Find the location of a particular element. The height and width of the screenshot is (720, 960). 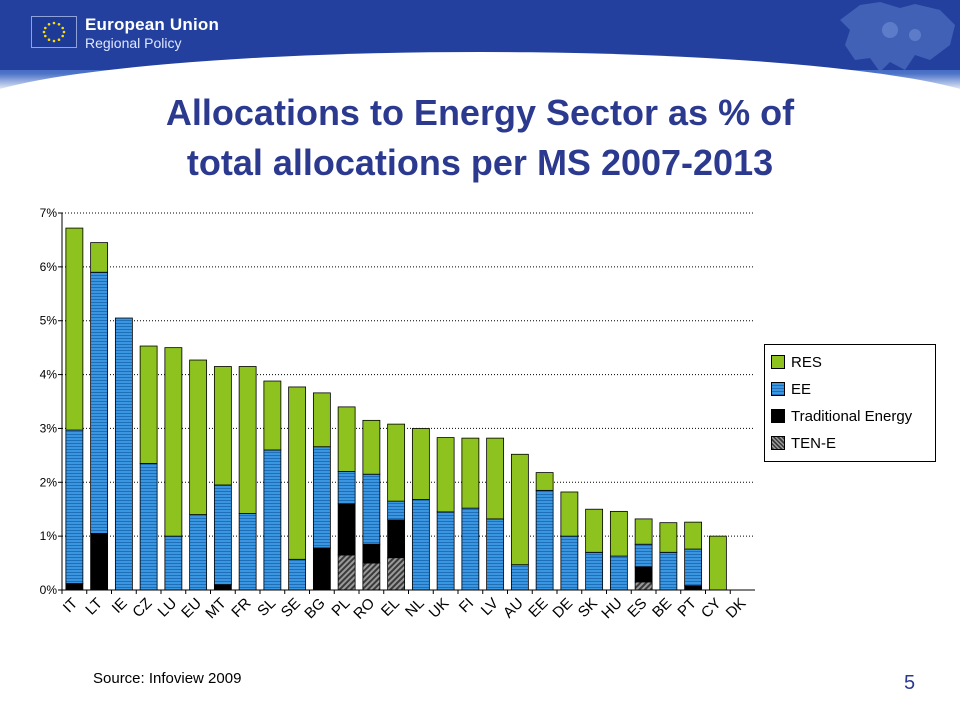

x-tick-label-ro: RO is located at coordinates (364, 609).